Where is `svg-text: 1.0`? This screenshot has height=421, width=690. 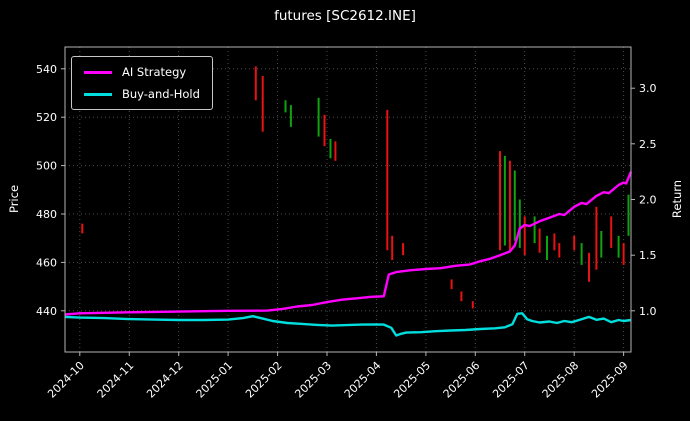 svg-text: 1.0 is located at coordinates (648, 311).